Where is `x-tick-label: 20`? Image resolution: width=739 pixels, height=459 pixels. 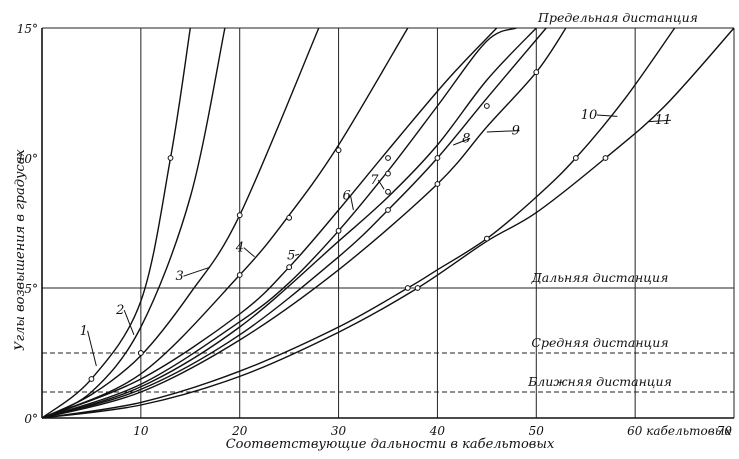 x-tick-label: 20 is located at coordinates (239, 431).